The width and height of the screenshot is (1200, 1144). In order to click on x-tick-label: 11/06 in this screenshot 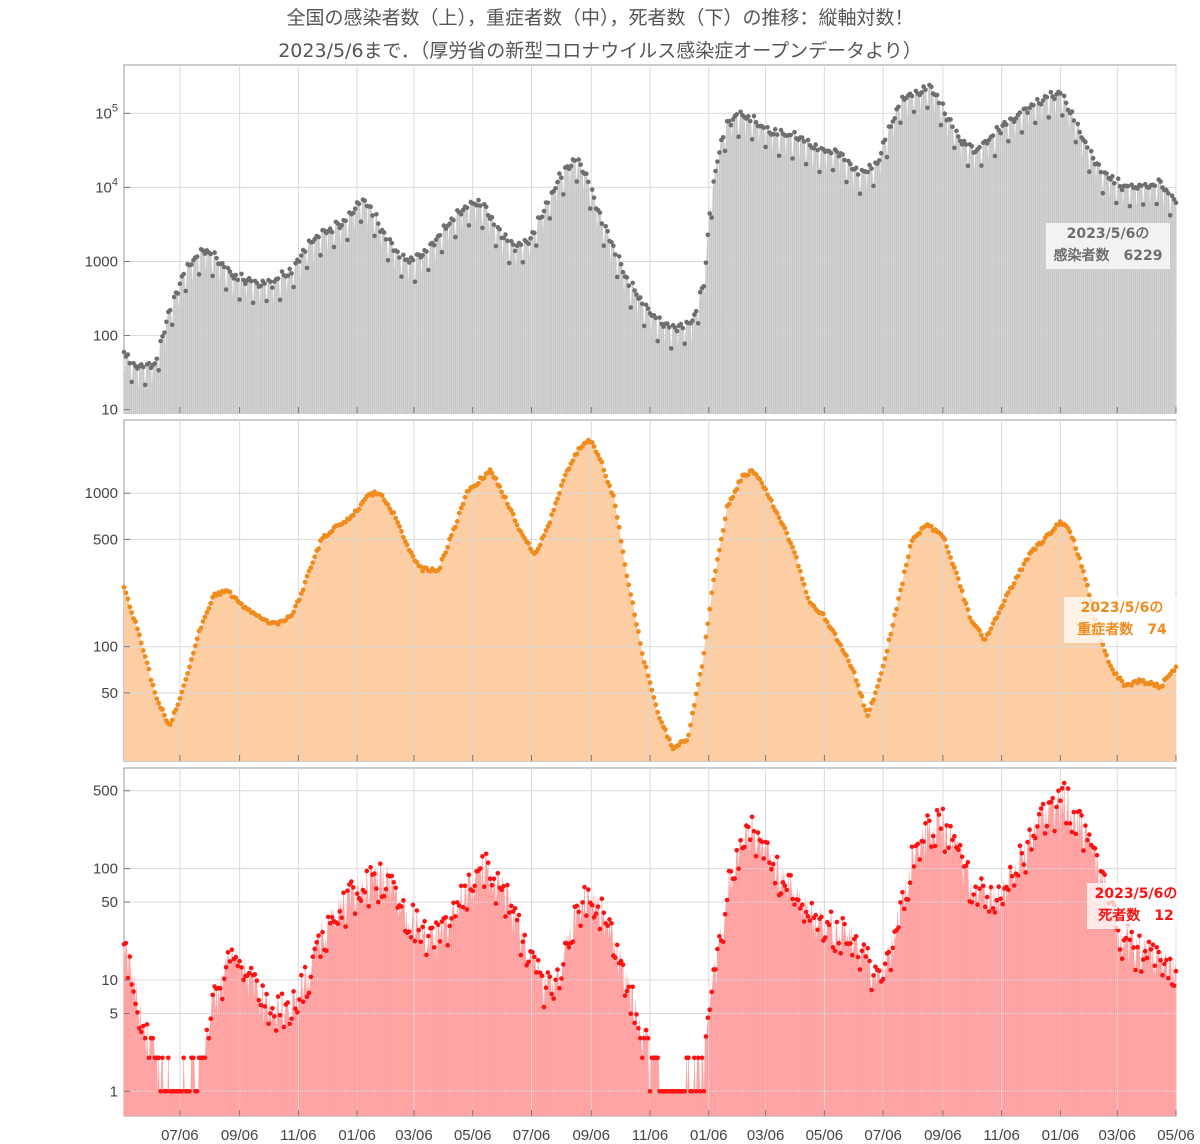, I will do `click(298, 1135)`.